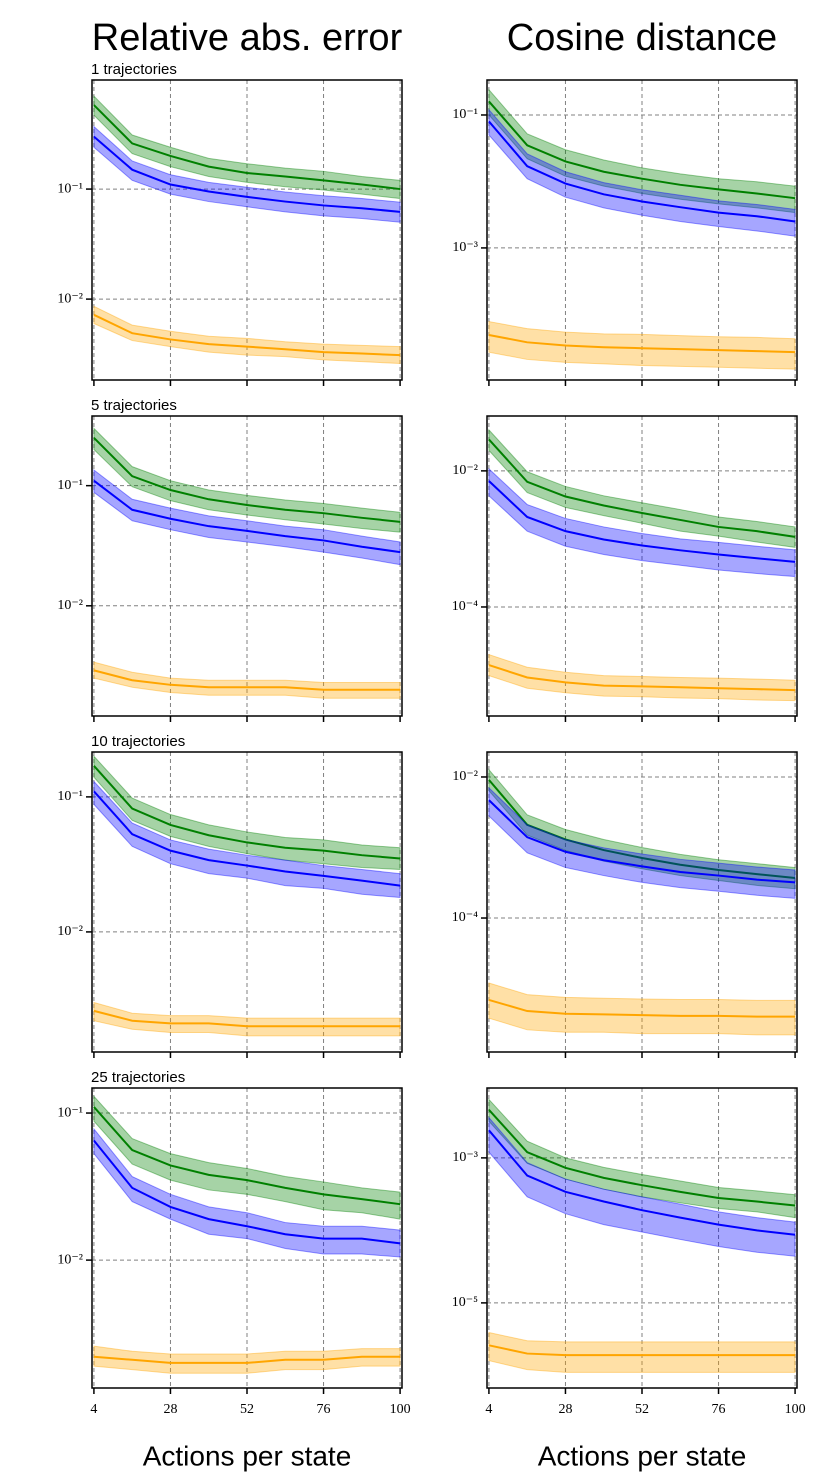 The width and height of the screenshot is (832, 1482). What do you see at coordinates (465, 1302) in the screenshot?
I see `y-tick-label: 10⁻⁵` at bounding box center [465, 1302].